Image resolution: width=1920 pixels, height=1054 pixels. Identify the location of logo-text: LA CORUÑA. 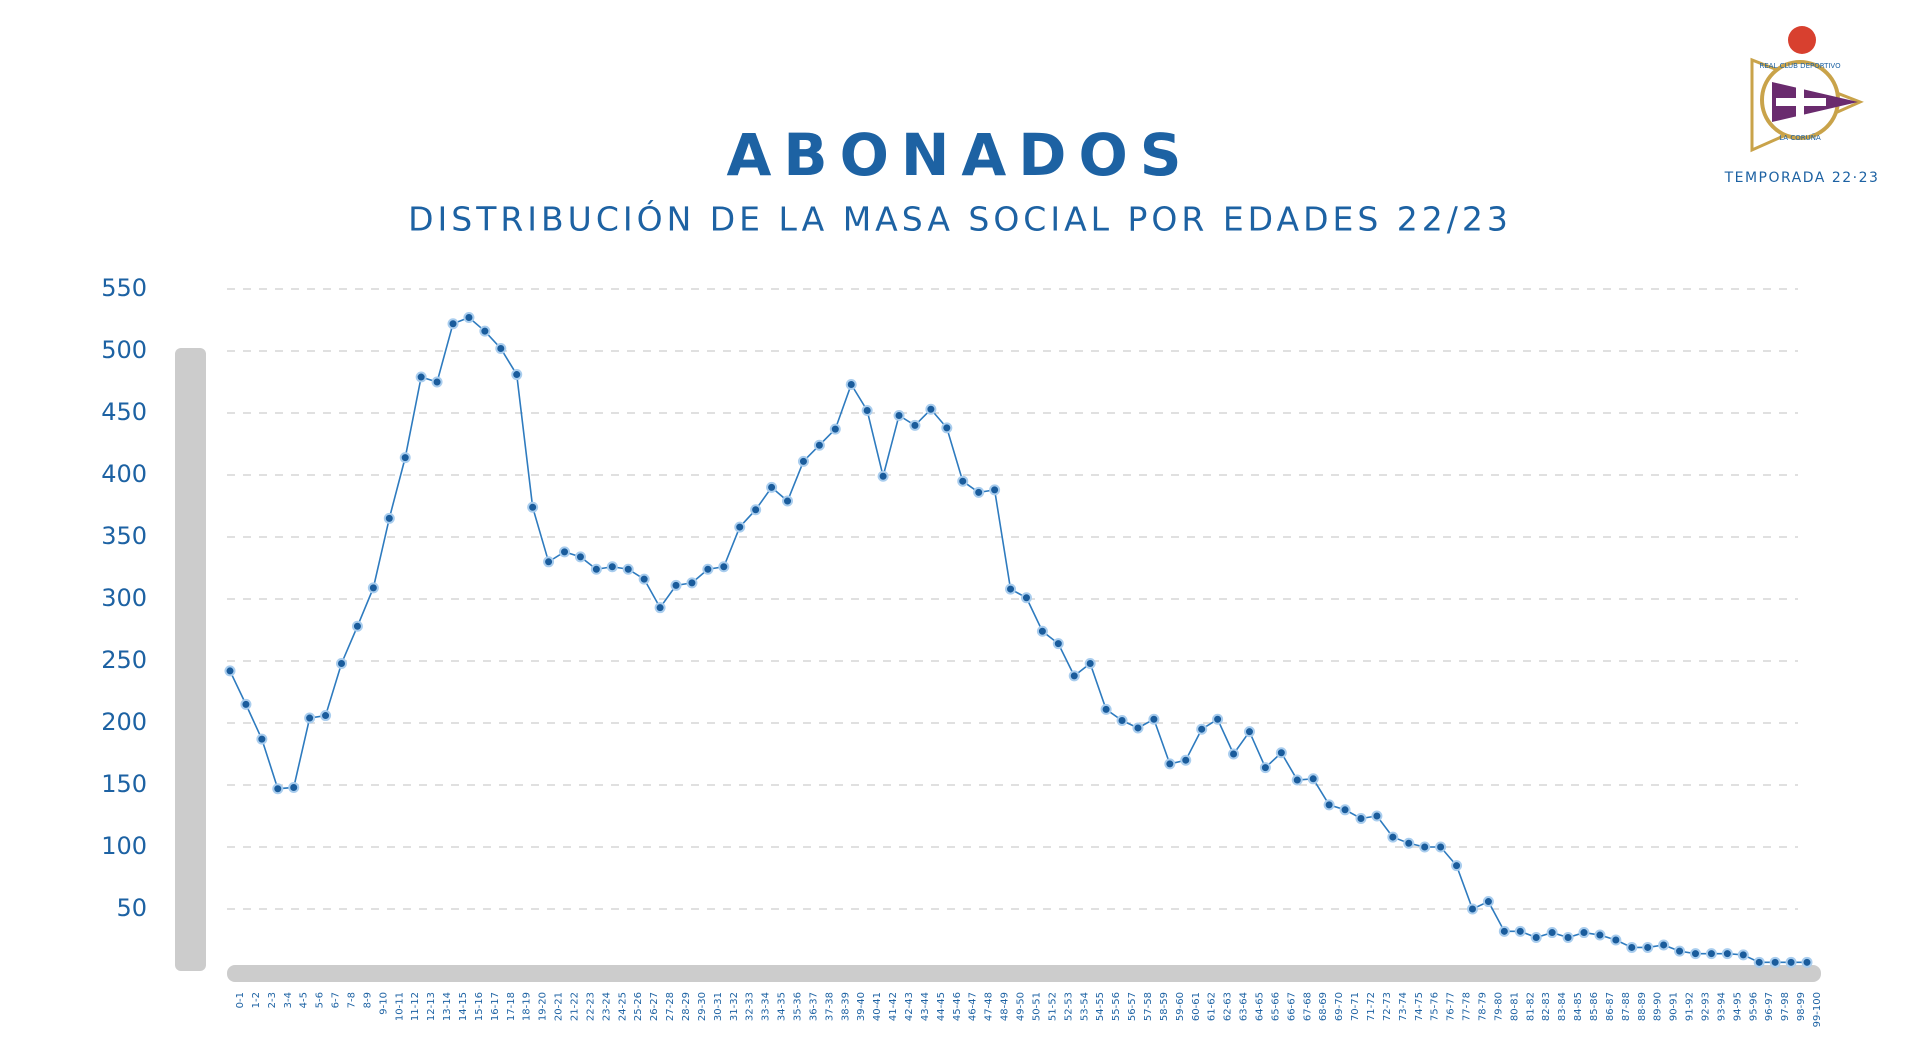
(1800, 137).